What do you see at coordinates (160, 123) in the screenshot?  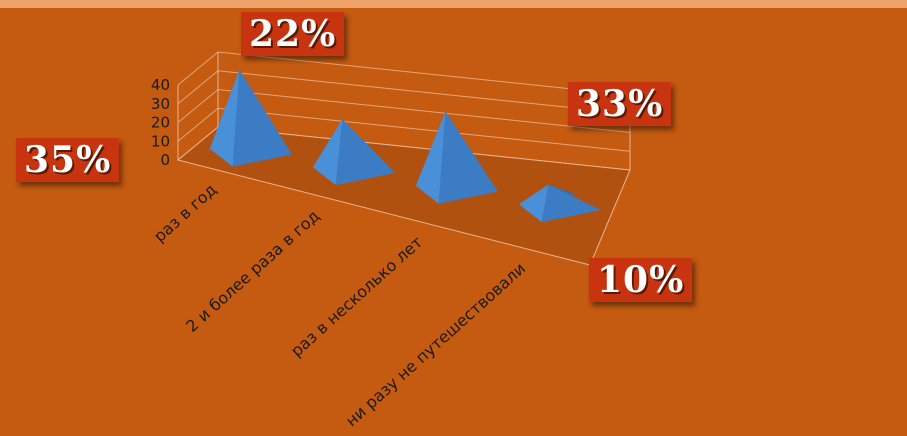 I see `y-tick-label: 20` at bounding box center [160, 123].